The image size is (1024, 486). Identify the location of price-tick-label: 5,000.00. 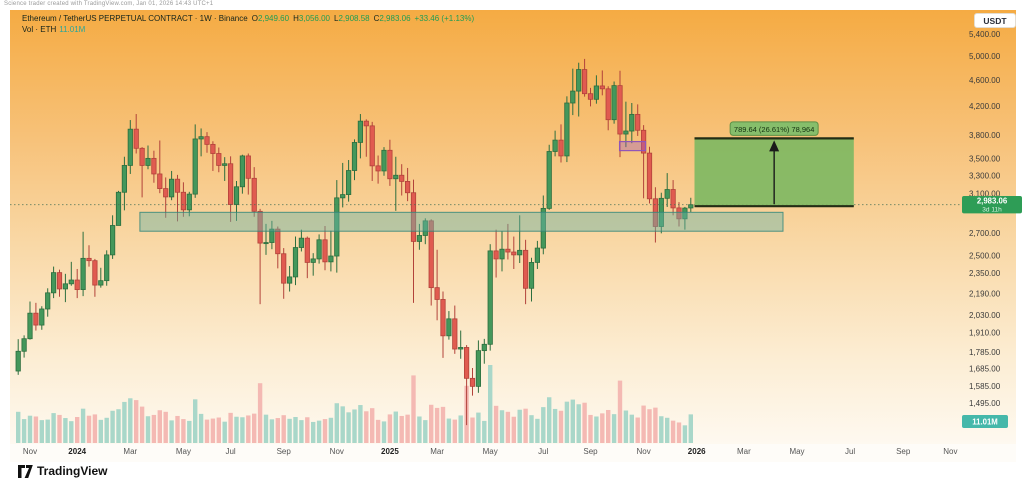
(985, 56).